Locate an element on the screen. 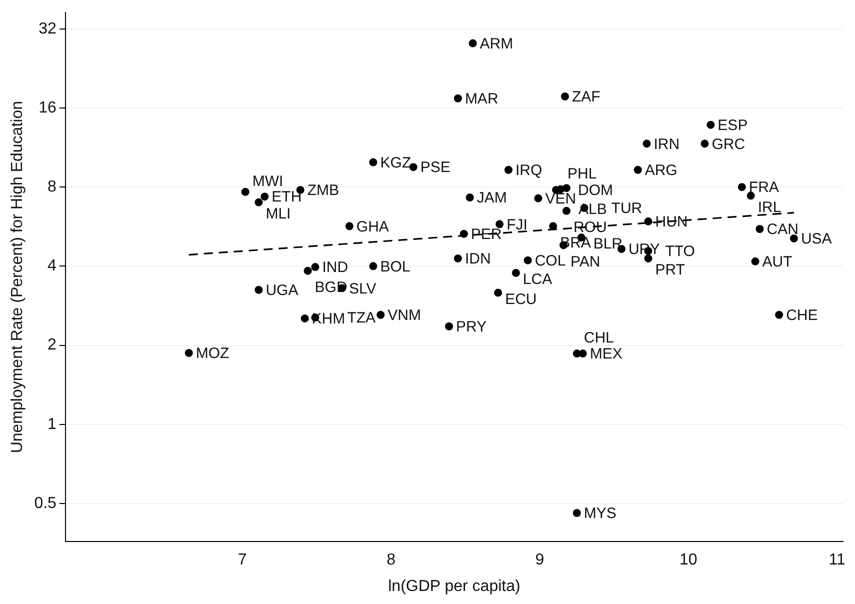 This screenshot has height=604, width=855. annotation: IRL is located at coordinates (770, 207).